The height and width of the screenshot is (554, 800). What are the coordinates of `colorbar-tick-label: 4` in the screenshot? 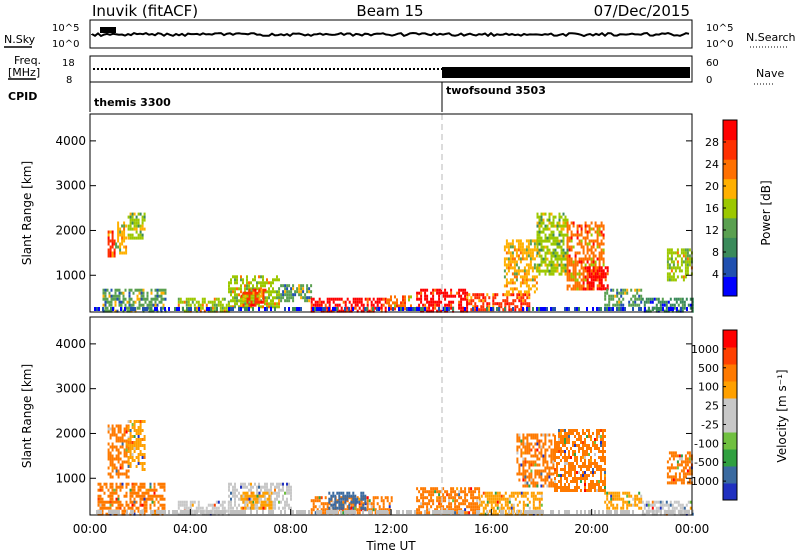 It's located at (715, 274).